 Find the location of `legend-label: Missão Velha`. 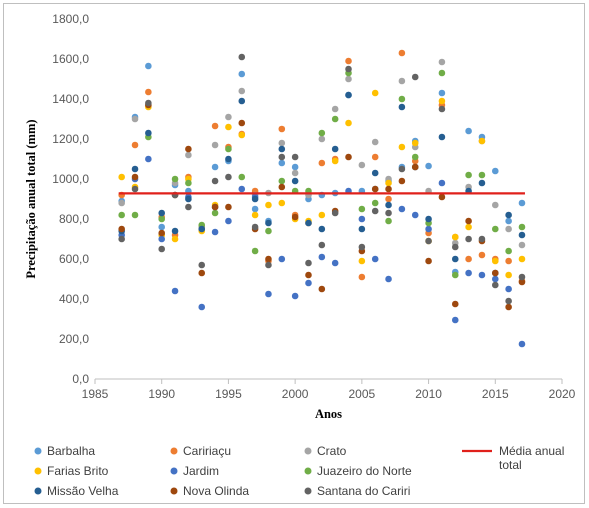

legend-label: Missão Velha is located at coordinates (83, 491).